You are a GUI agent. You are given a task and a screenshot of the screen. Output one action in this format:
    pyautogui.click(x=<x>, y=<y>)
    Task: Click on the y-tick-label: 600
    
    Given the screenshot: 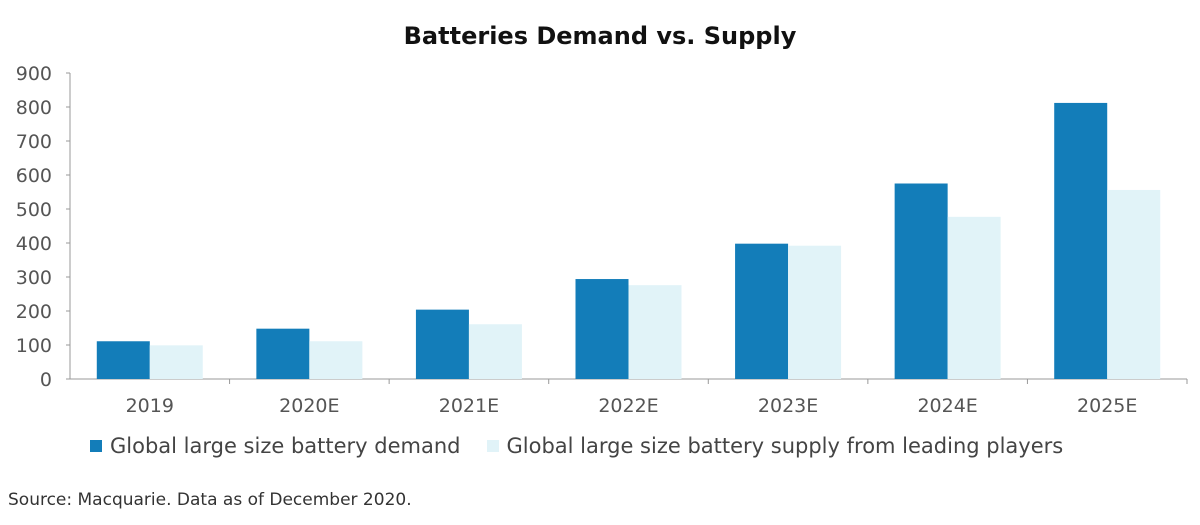 What is the action you would take?
    pyautogui.click(x=34, y=176)
    